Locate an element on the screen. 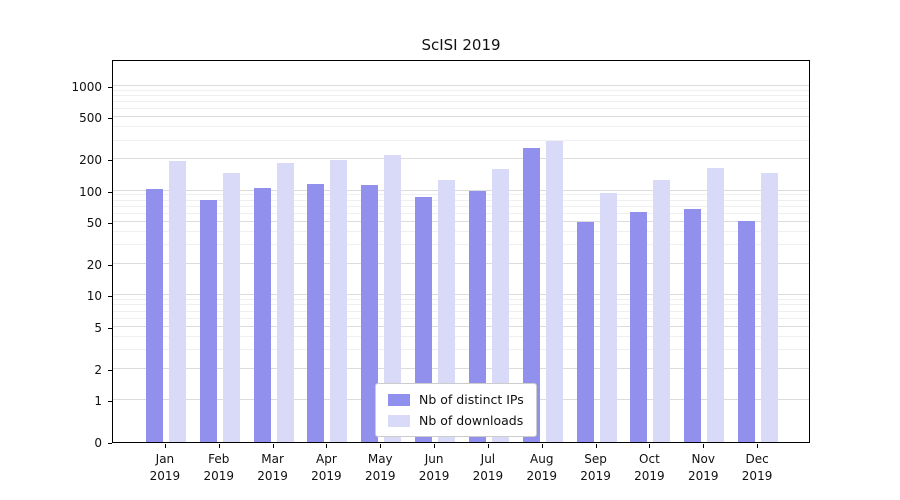 The height and width of the screenshot is (500, 900). bar-downloads-sep is located at coordinates (608, 317).